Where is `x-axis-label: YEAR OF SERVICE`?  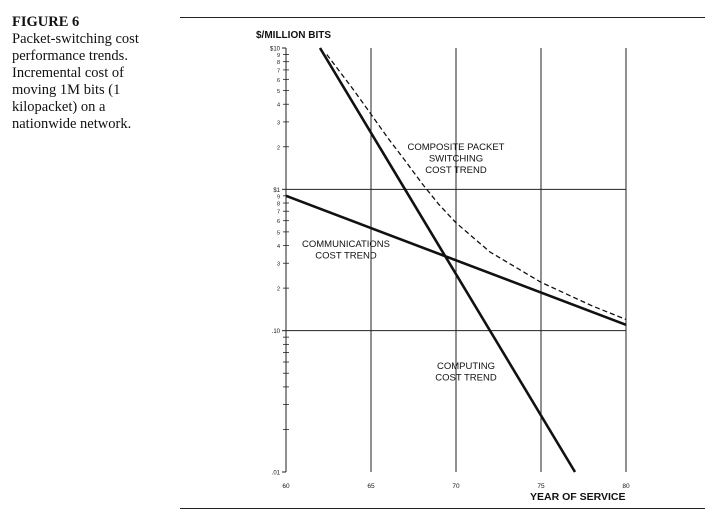
x-axis-label: YEAR OF SERVICE is located at coordinates (578, 497).